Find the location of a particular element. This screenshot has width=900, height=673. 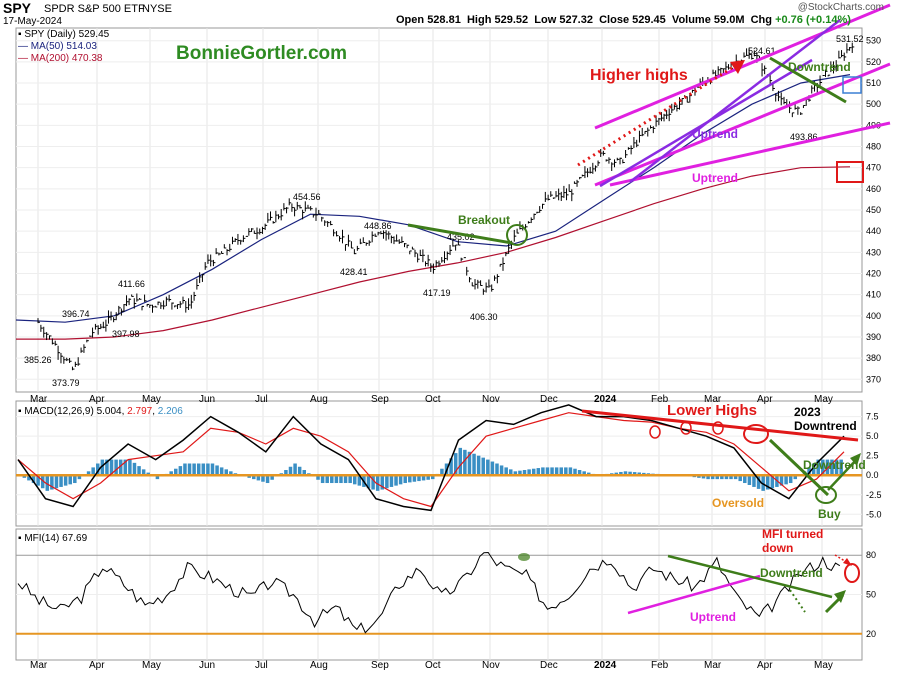

x-tick-label: Nov is located at coordinates (491, 399).